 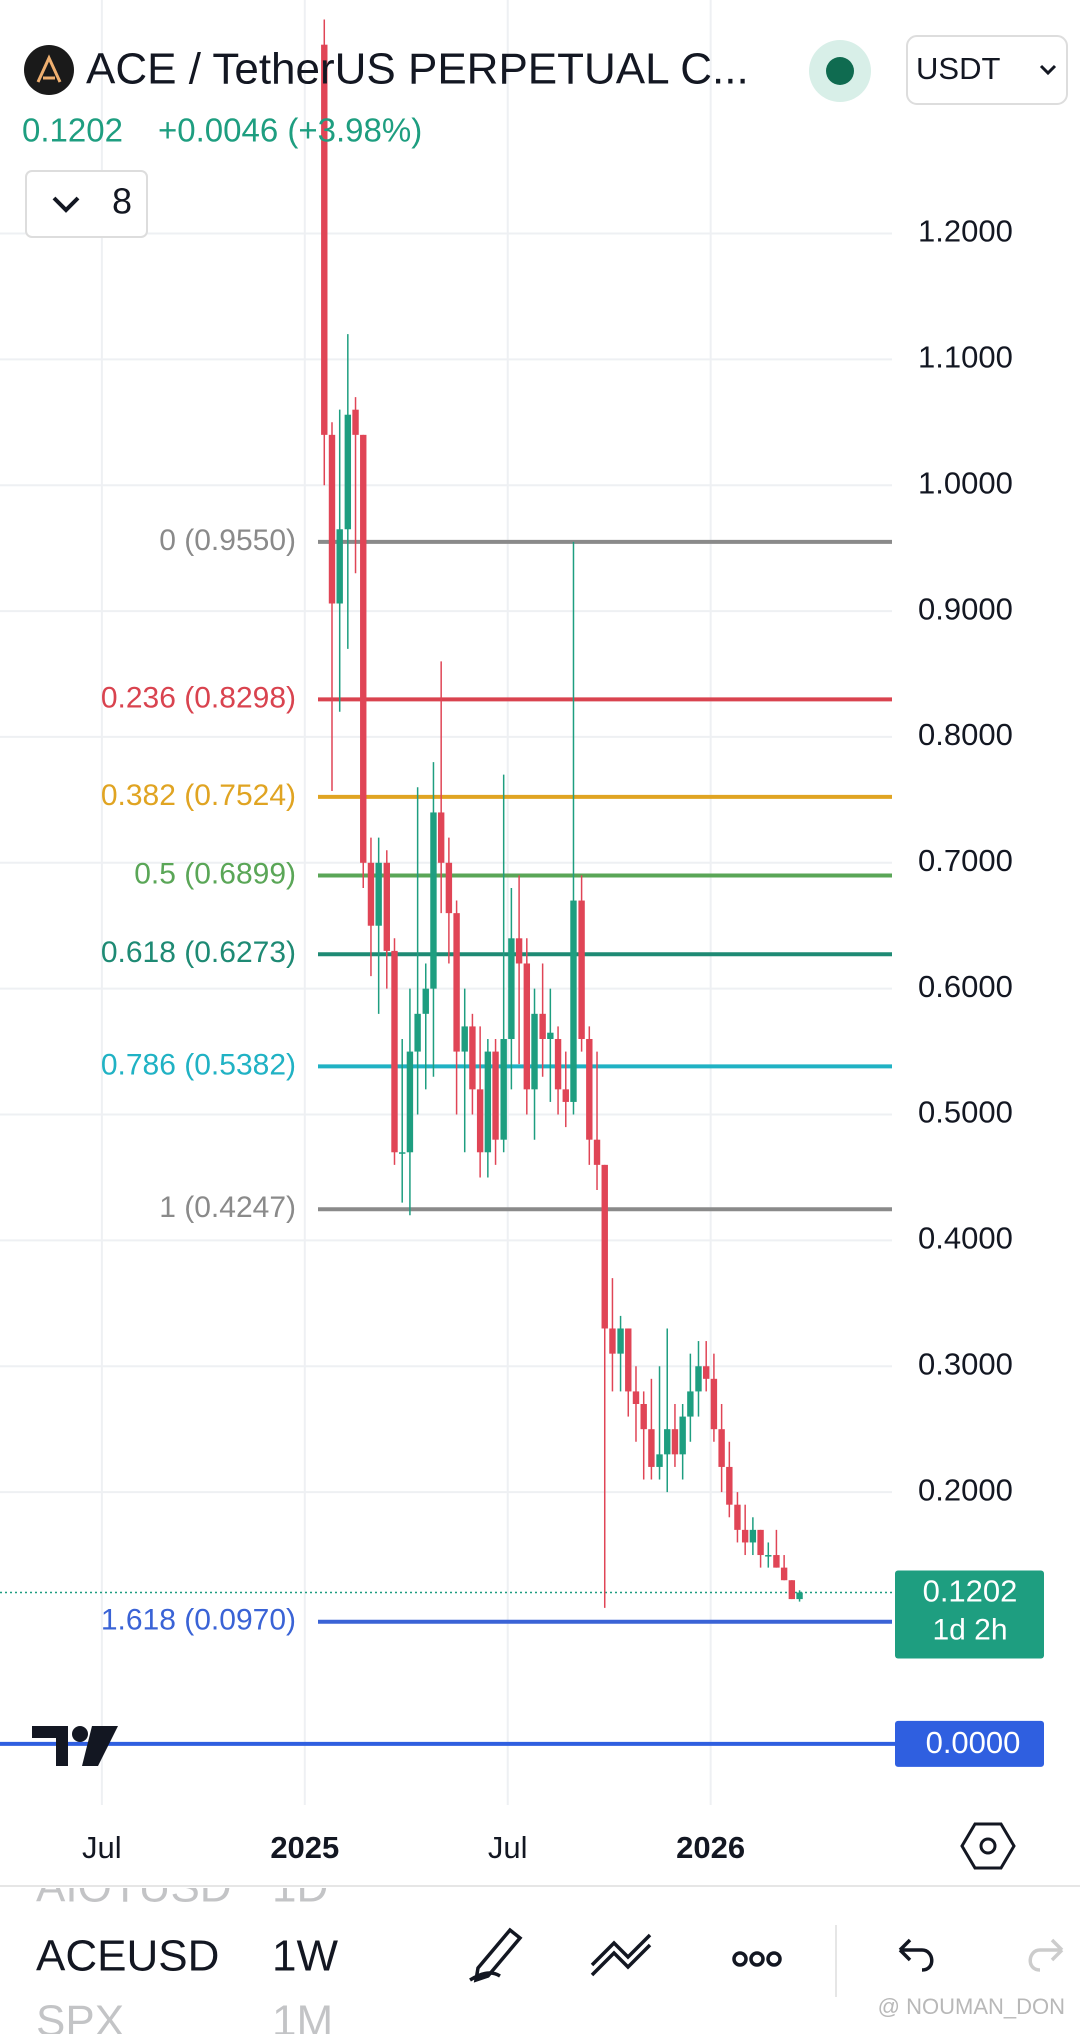 What do you see at coordinates (198, 1064) in the screenshot?
I see `fib-label: 0.786 (0.5382)` at bounding box center [198, 1064].